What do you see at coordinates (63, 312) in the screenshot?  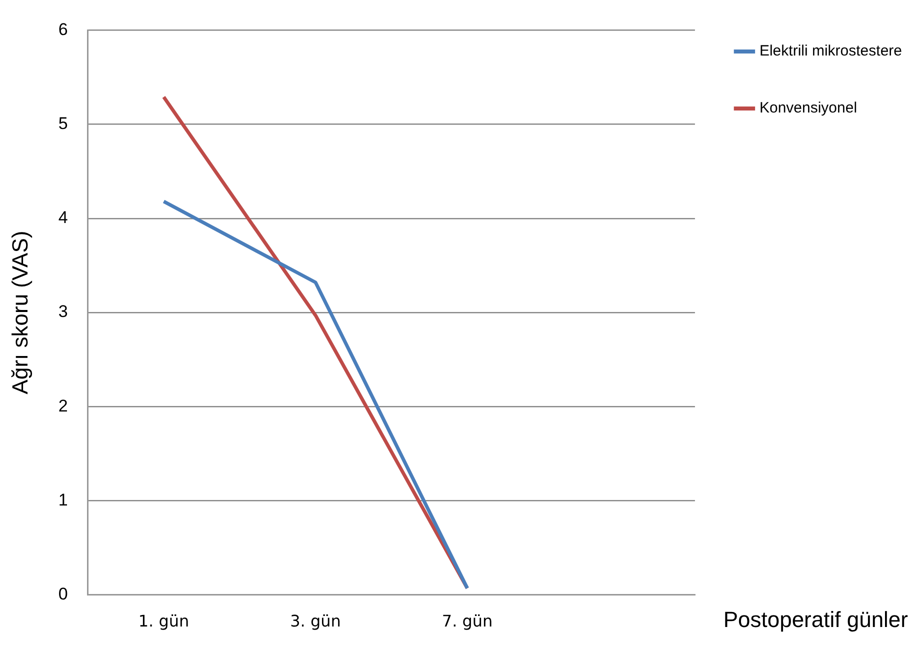 I see `y-tick-label: 3` at bounding box center [63, 312].